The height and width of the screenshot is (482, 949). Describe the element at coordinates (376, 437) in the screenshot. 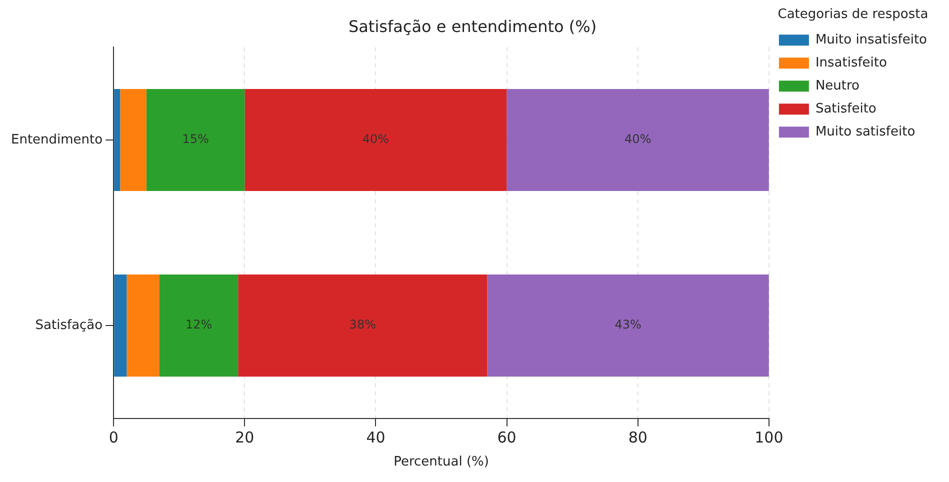

I see `x-tick-label: 40` at that location.